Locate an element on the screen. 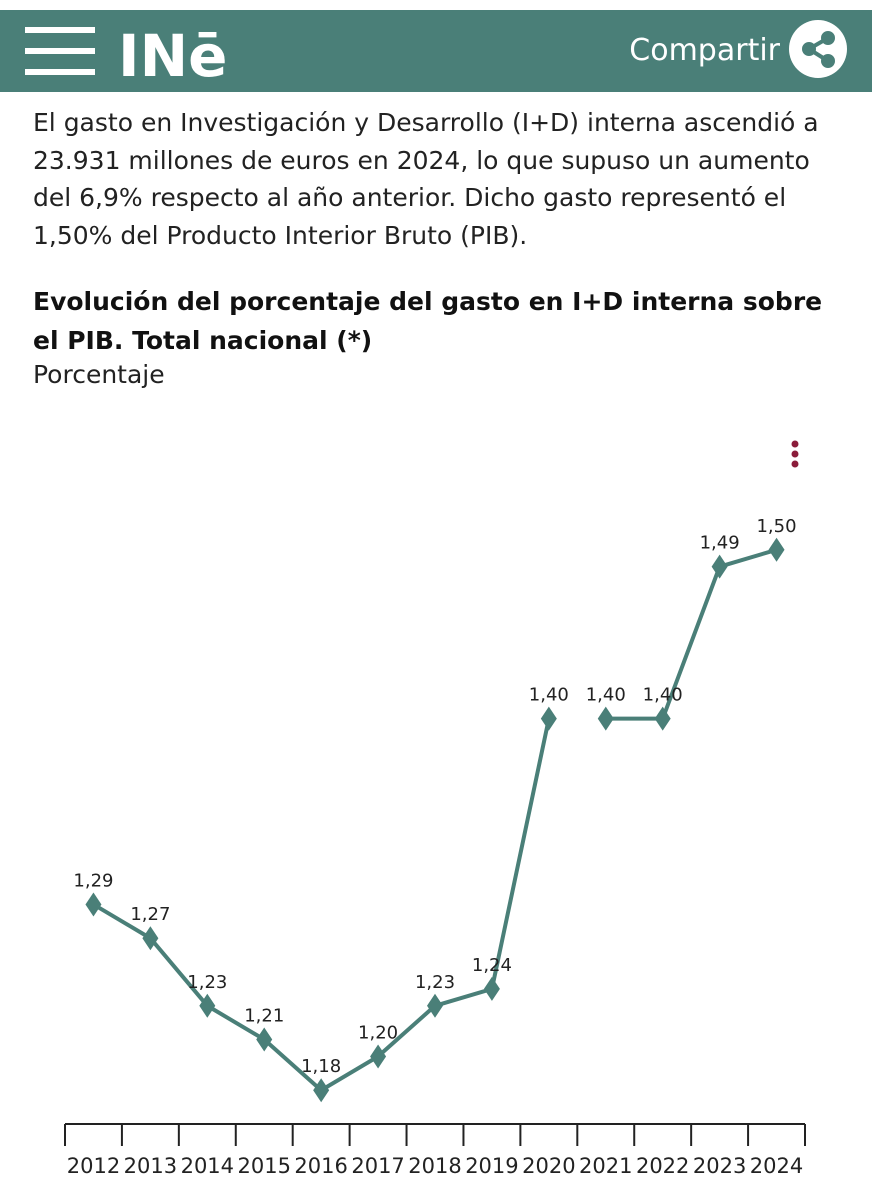 The width and height of the screenshot is (872, 1200). x-tick-label: 2021 is located at coordinates (605, 1166).